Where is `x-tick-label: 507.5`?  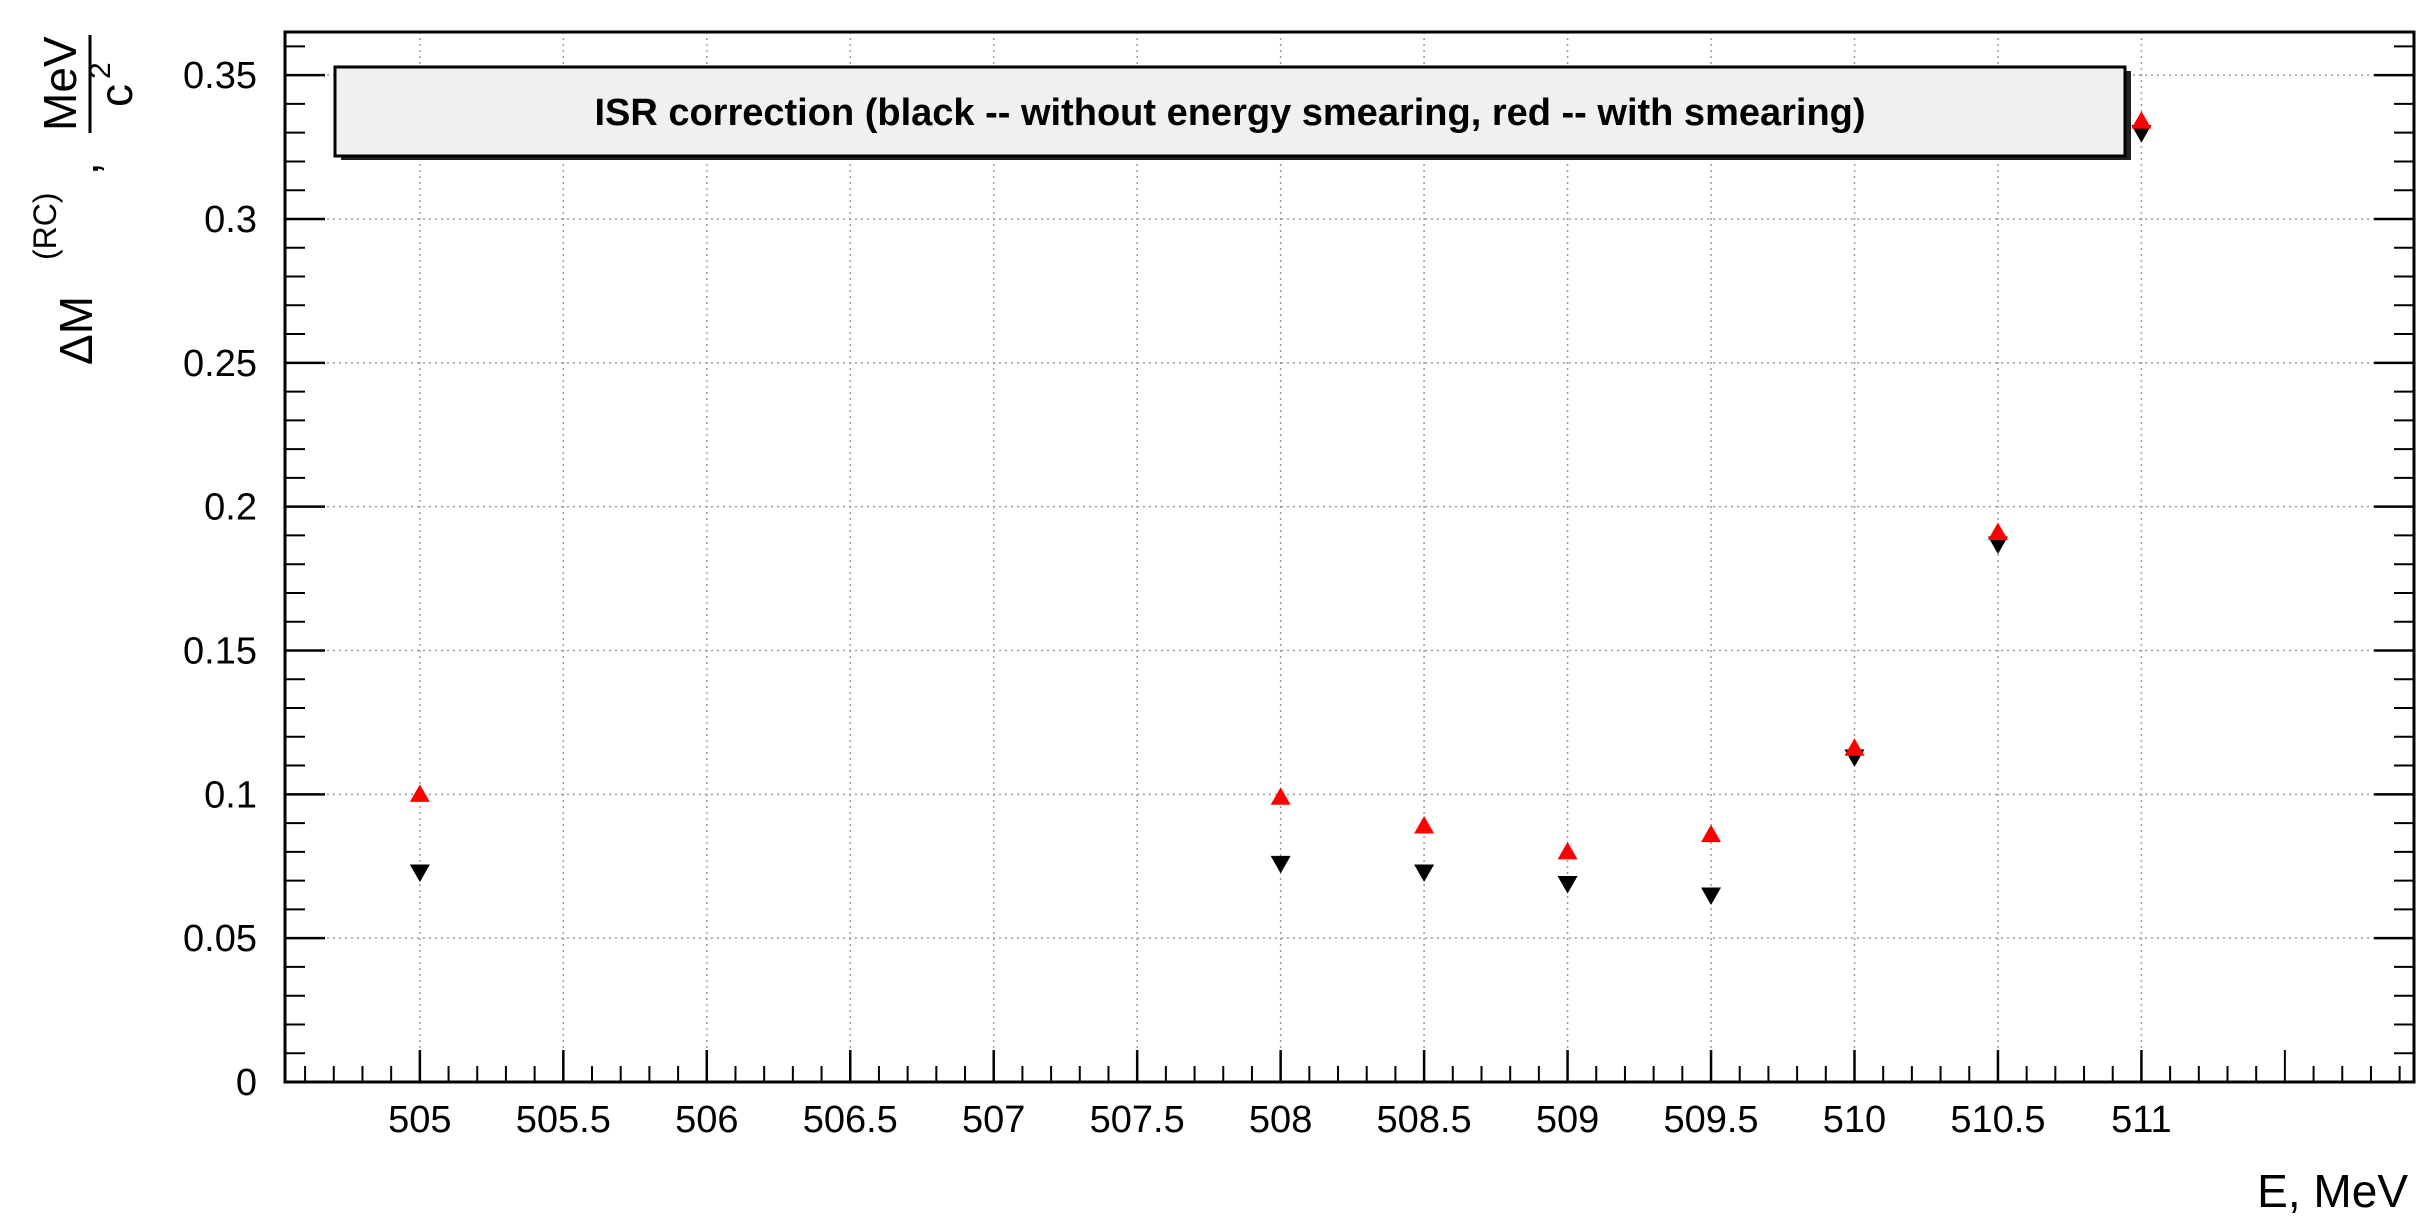
x-tick-label: 507.5 is located at coordinates (1137, 1120).